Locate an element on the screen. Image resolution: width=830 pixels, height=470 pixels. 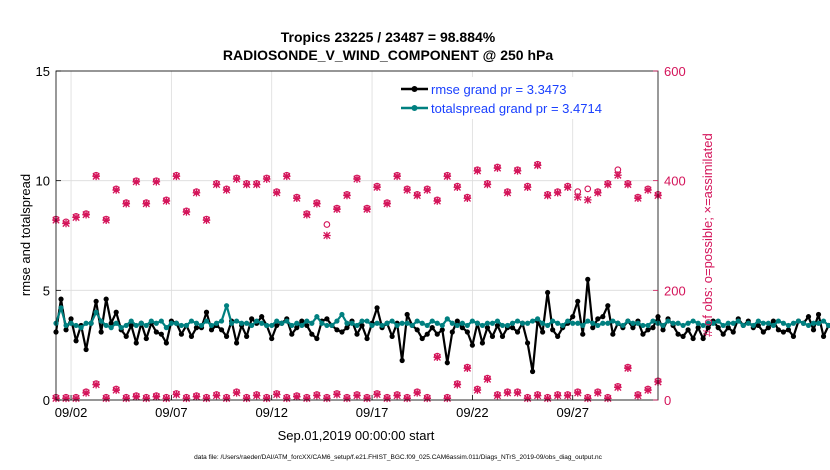
x-tick-label: 09/02 is located at coordinates (71, 412).